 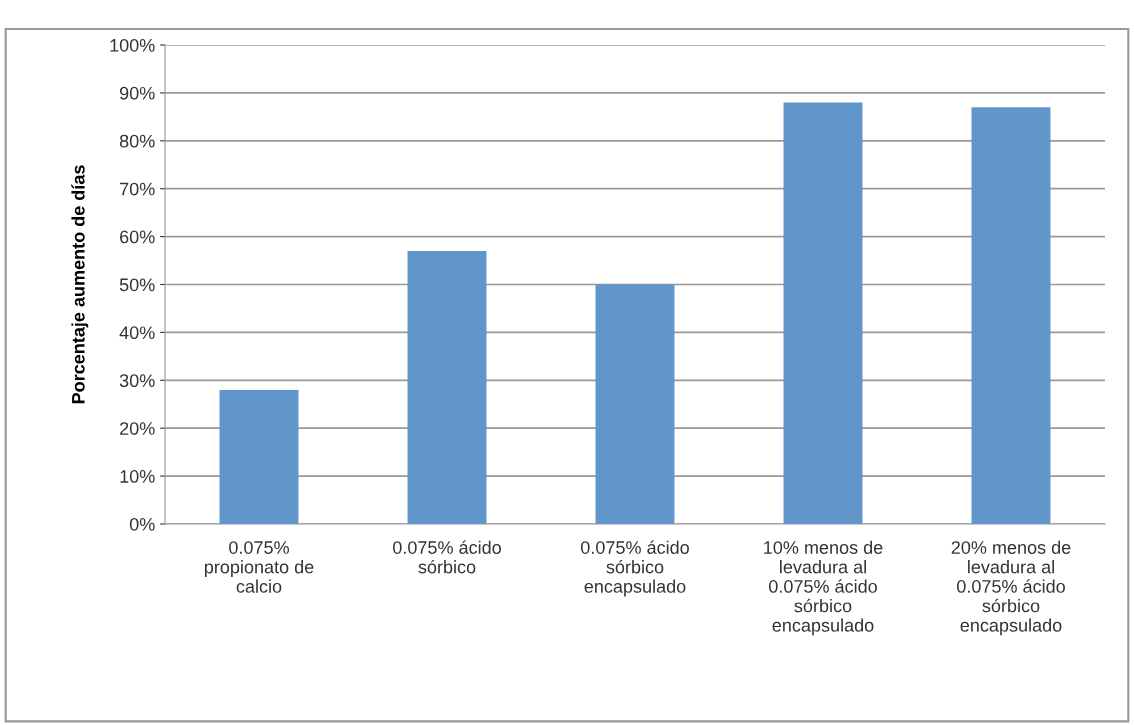 What do you see at coordinates (137, 381) in the screenshot?
I see `y-tick-label: 30%` at bounding box center [137, 381].